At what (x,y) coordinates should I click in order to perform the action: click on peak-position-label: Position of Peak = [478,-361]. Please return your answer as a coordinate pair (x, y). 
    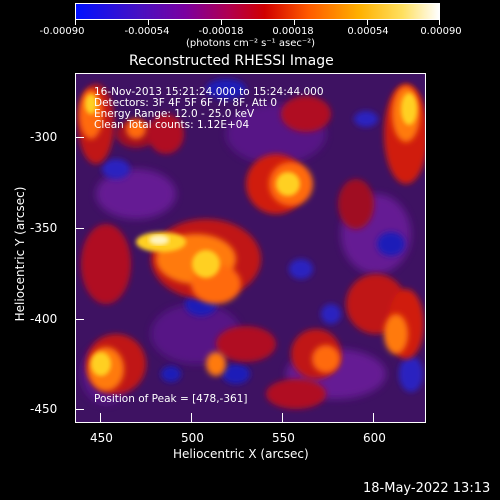
    Looking at the image, I should click on (171, 399).